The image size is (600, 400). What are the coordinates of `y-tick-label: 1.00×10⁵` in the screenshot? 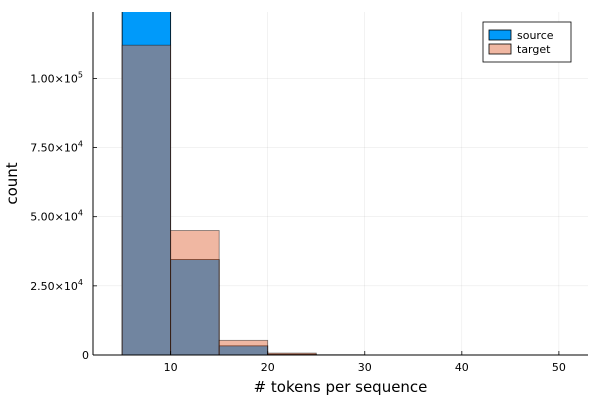 It's located at (56, 77).